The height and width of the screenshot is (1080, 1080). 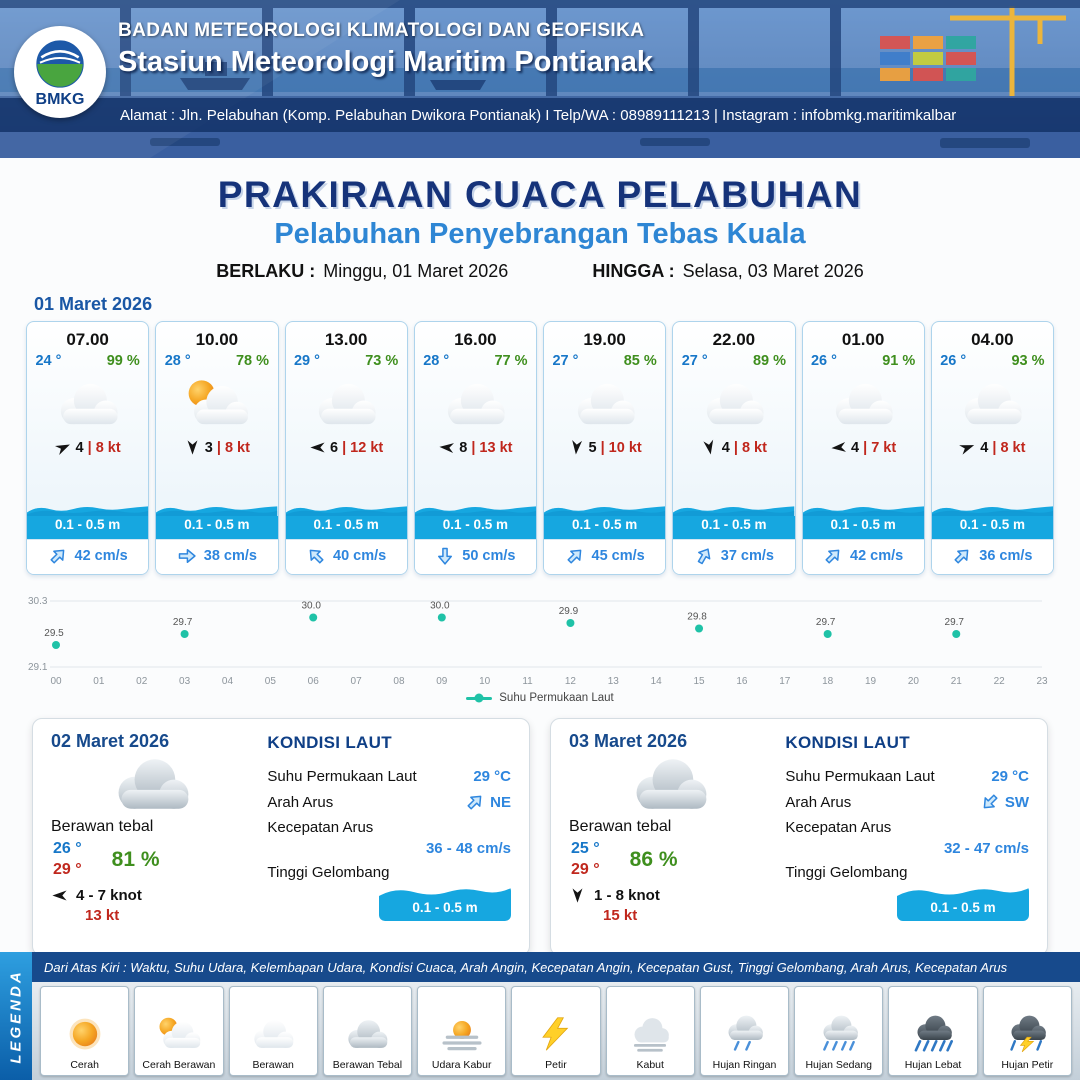 What do you see at coordinates (217, 339) in the screenshot?
I see `forecast-time: 10.00` at bounding box center [217, 339].